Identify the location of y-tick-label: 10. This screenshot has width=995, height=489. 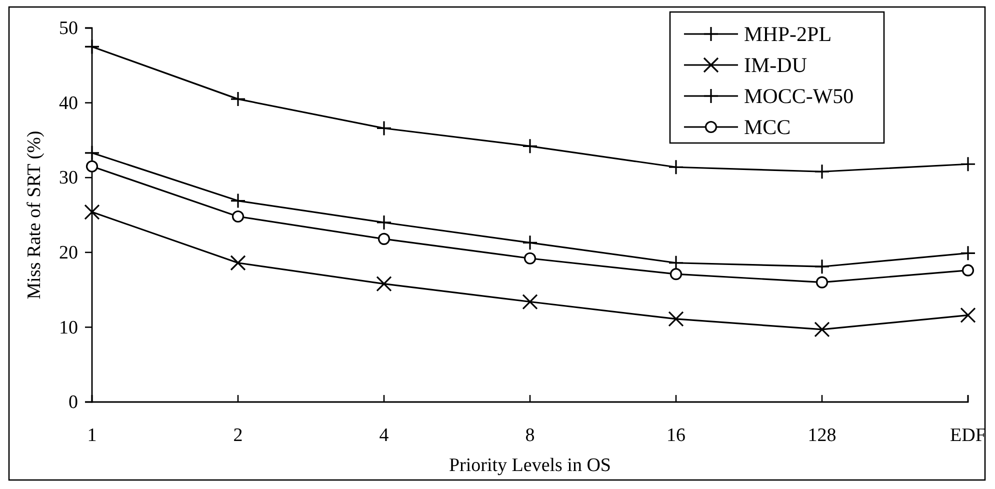
(68, 327).